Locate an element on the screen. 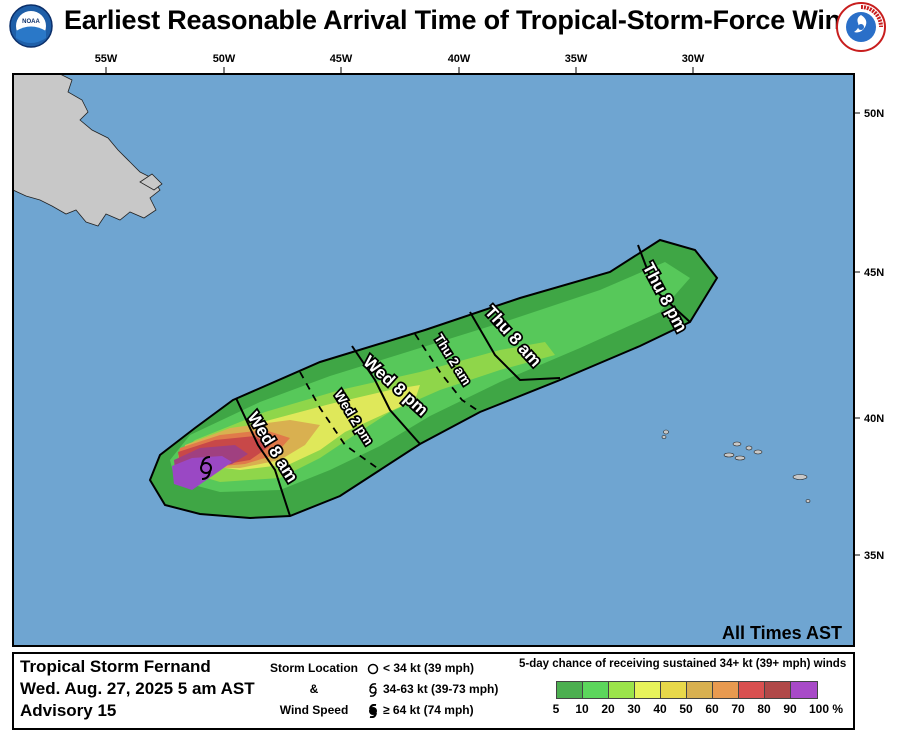 Image resolution: width=897 pixels, height=736 pixels. wind-level-label: ≥ 64 kt (74 mph) is located at coordinates (428, 710).